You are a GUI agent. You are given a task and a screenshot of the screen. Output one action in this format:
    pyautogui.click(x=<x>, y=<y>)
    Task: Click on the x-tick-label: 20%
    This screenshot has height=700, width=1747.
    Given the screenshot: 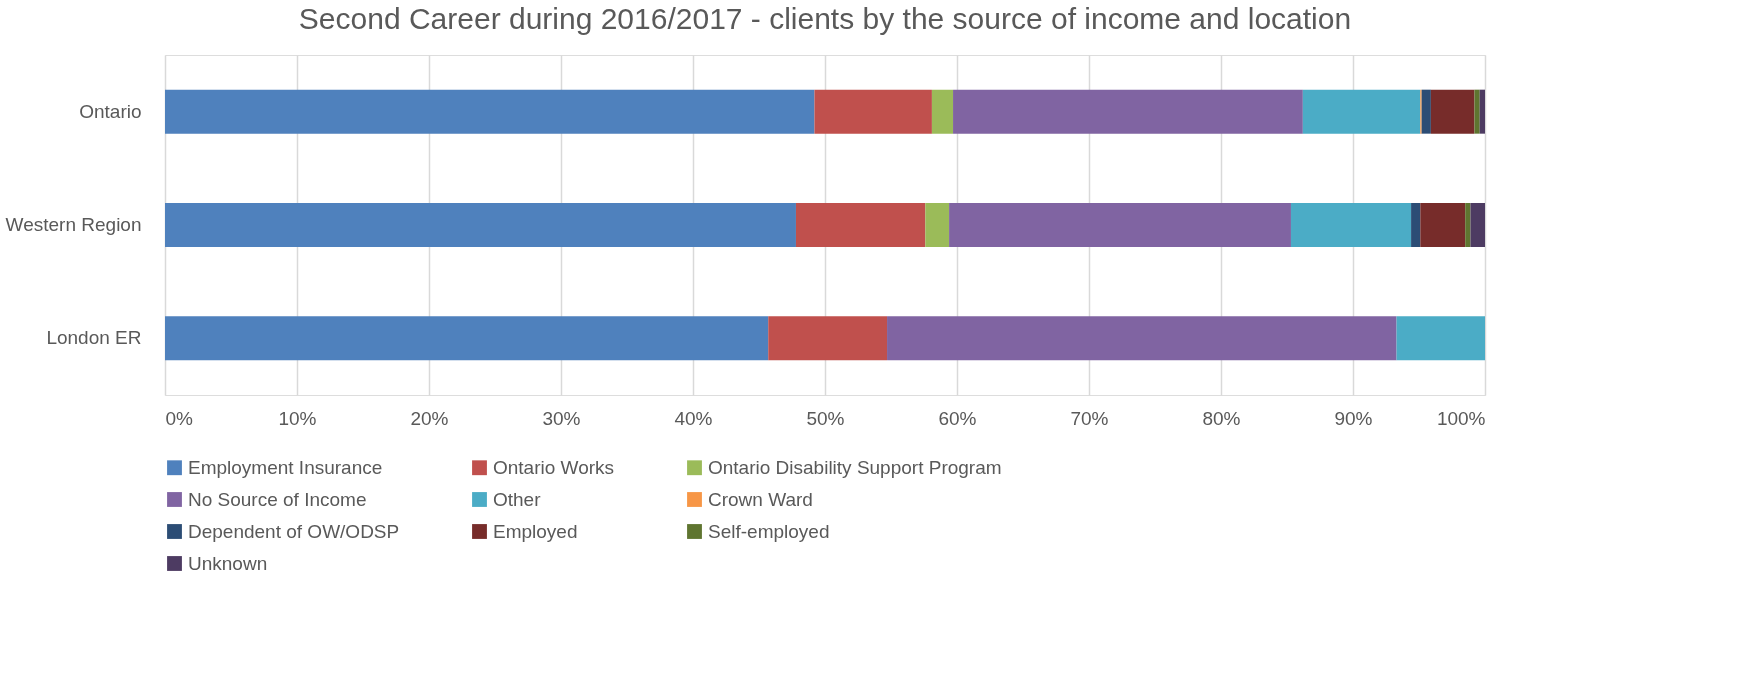 What is the action you would take?
    pyautogui.click(x=429, y=418)
    